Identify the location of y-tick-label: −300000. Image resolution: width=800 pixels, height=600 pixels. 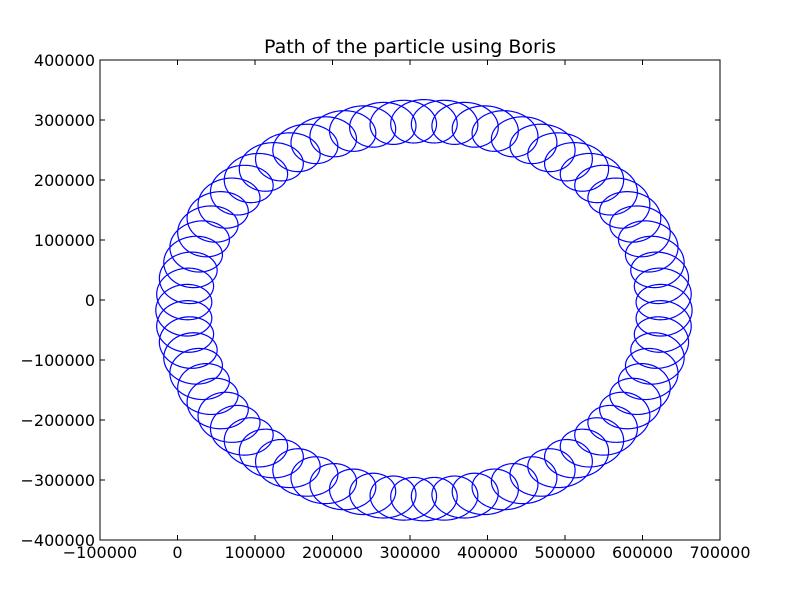
(58, 480).